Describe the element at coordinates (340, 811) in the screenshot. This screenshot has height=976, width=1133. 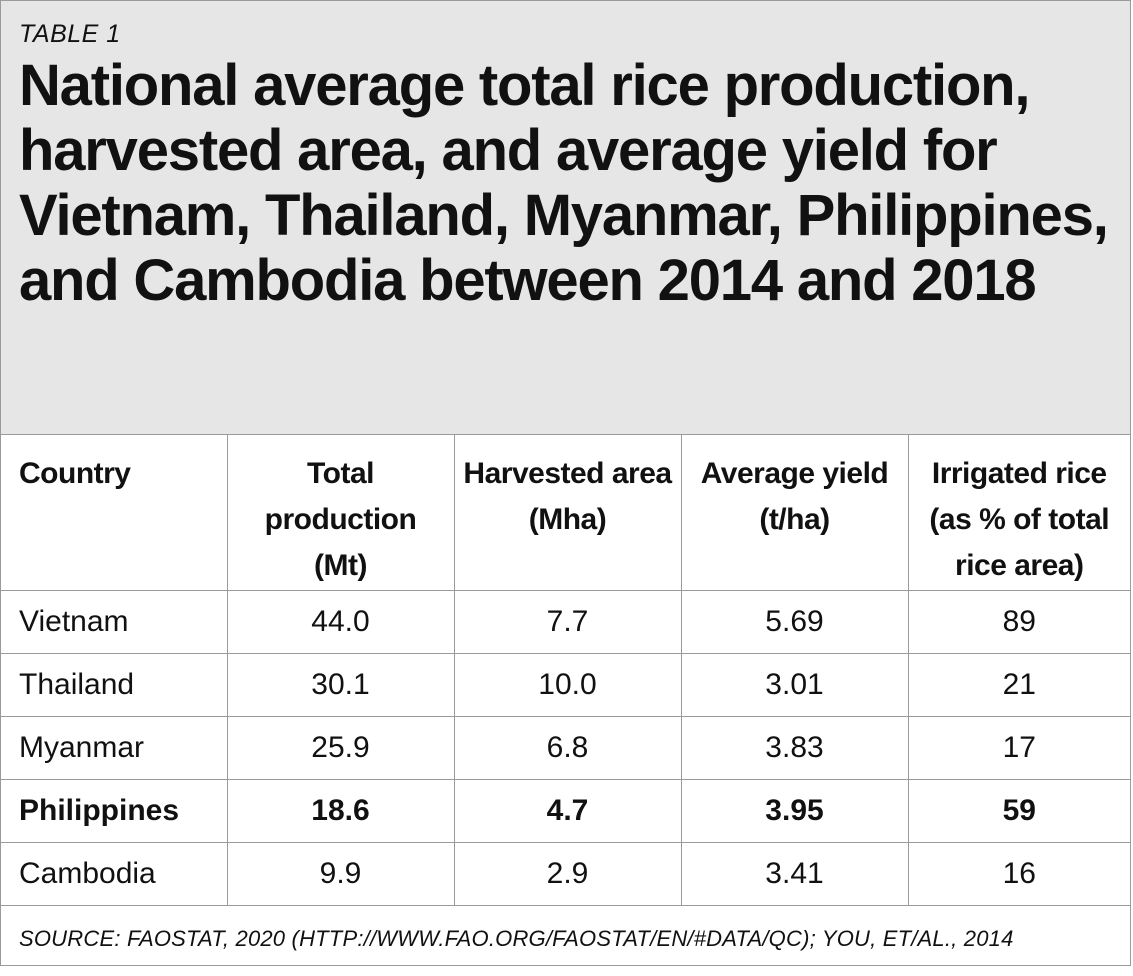
I see `cell-total-production: 18.6` at that location.